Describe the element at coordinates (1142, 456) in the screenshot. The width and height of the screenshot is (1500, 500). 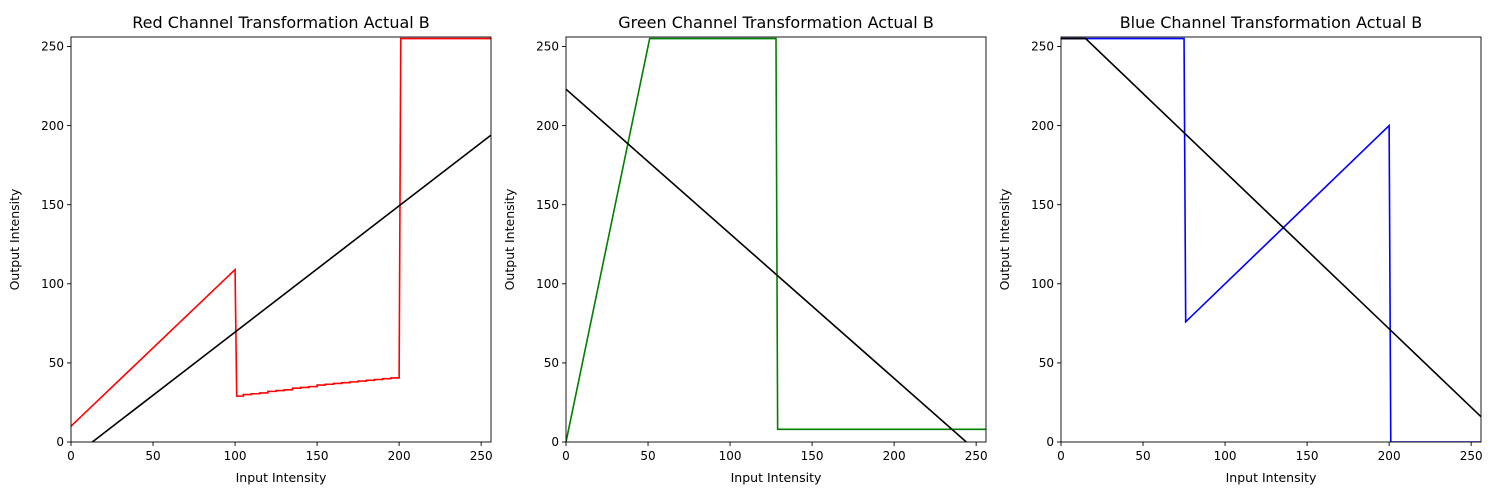
I see `blue-x-tick-label: 50` at that location.